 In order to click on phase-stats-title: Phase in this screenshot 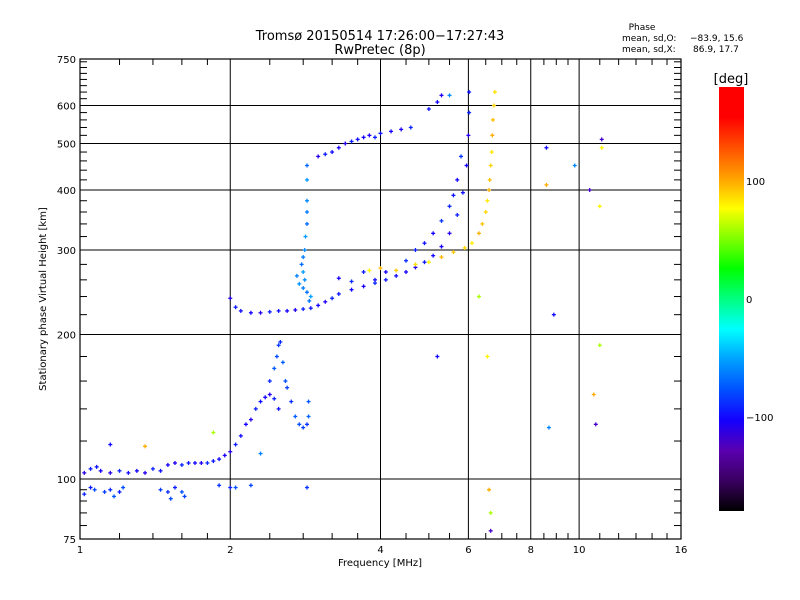, I will do `click(642, 28)`.